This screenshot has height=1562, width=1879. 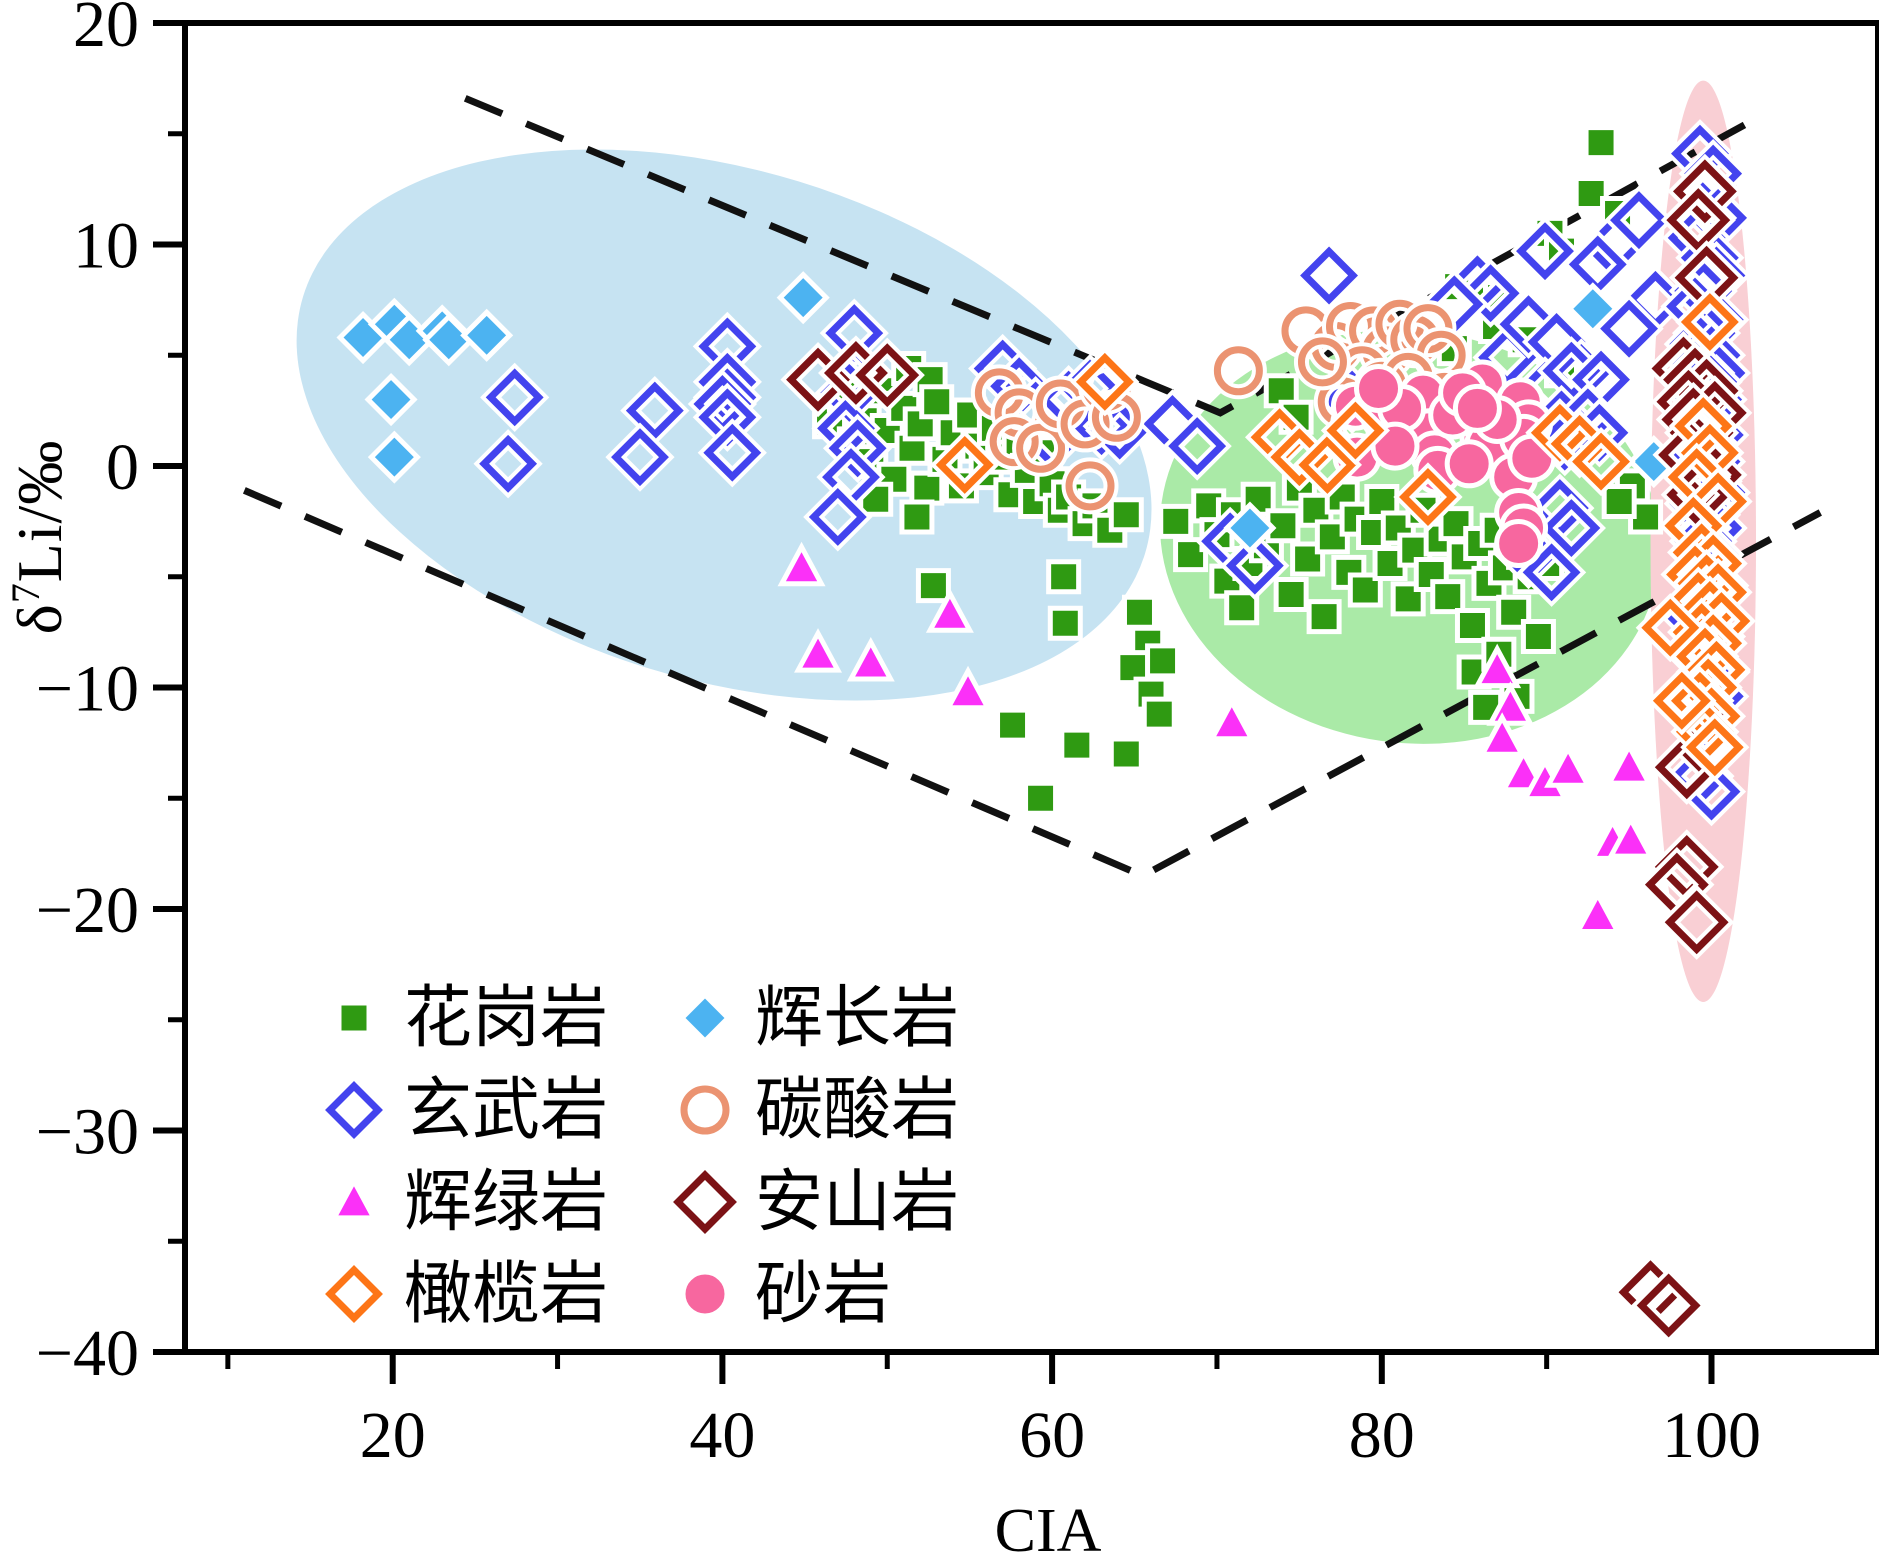 I want to click on peridotite-legend-glyph, so click(x=354, y=1294).